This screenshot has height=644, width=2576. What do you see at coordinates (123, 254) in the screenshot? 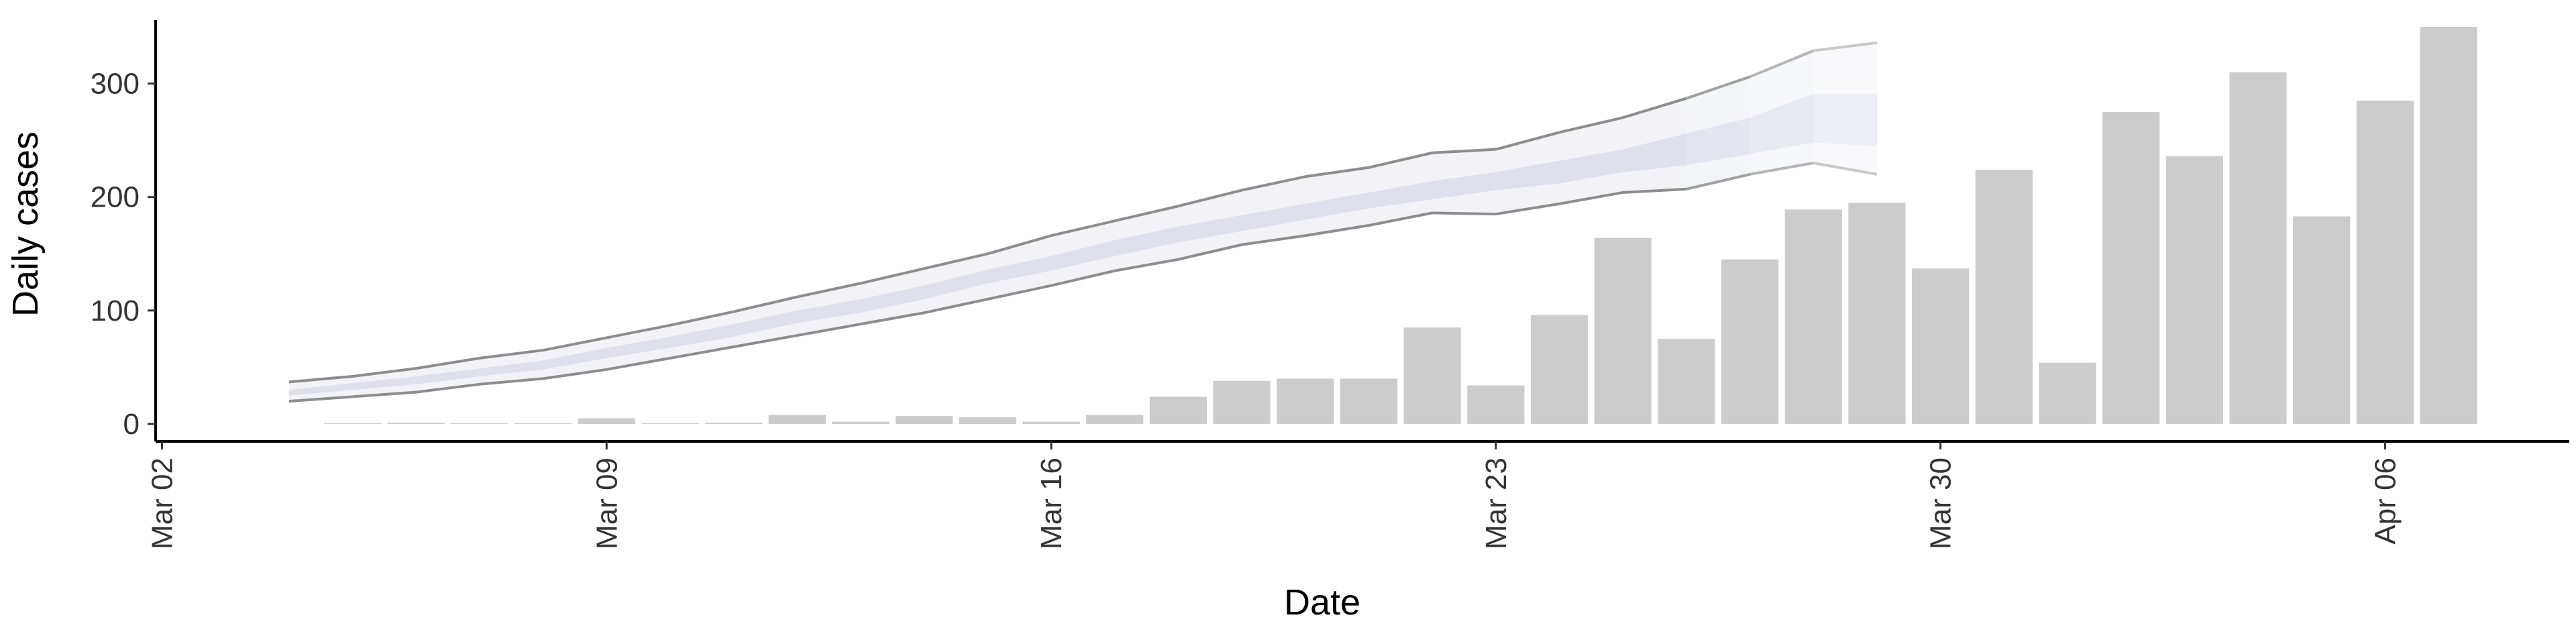
I see `y-axis-ticks: 0 100 200 300` at bounding box center [123, 254].